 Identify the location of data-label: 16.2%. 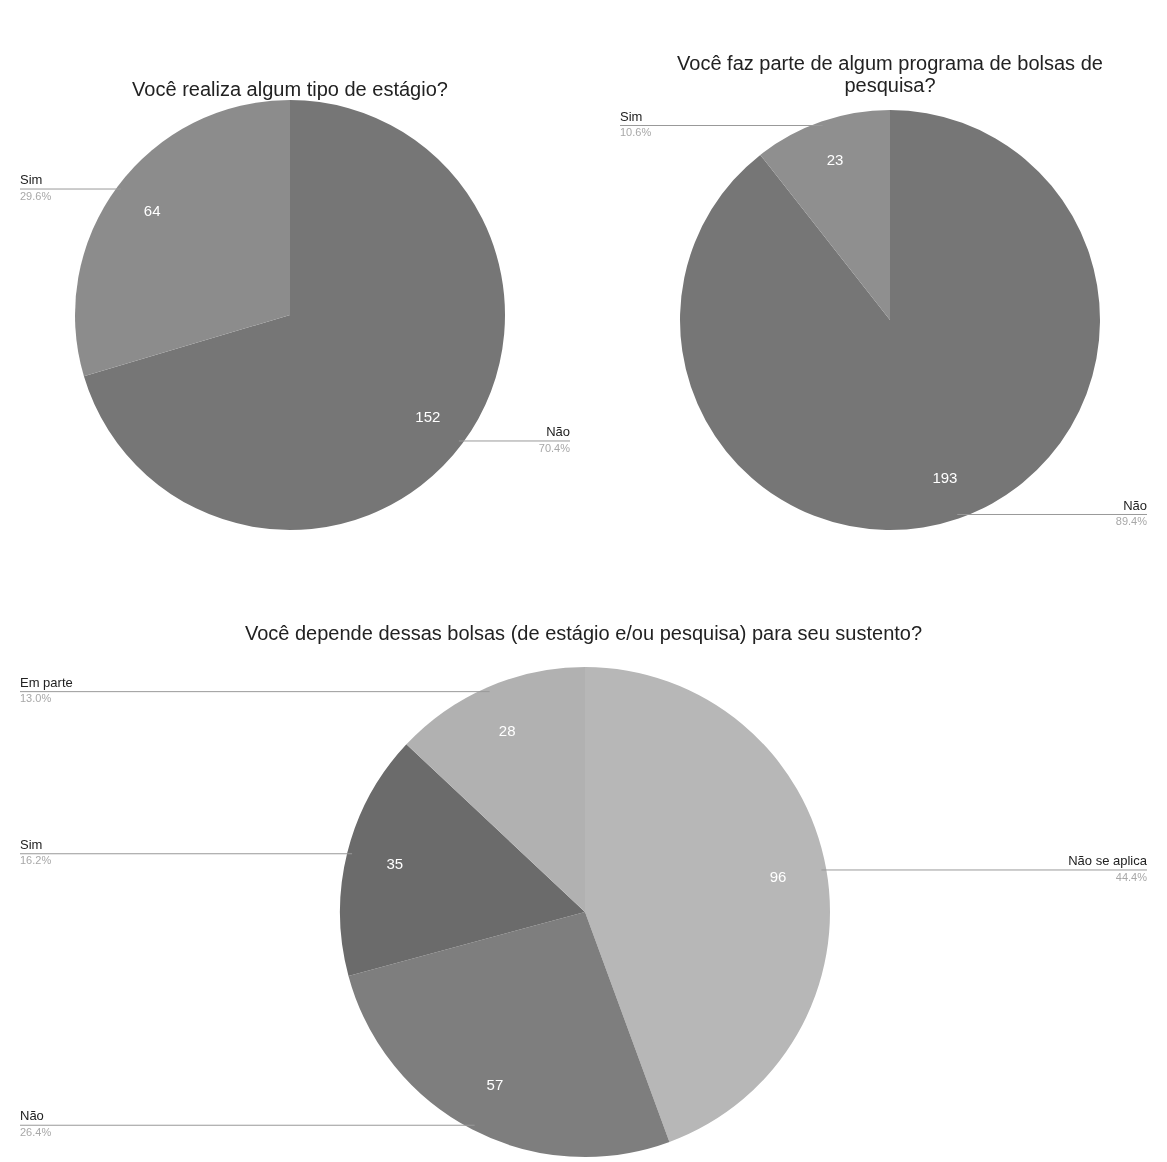
(36, 860).